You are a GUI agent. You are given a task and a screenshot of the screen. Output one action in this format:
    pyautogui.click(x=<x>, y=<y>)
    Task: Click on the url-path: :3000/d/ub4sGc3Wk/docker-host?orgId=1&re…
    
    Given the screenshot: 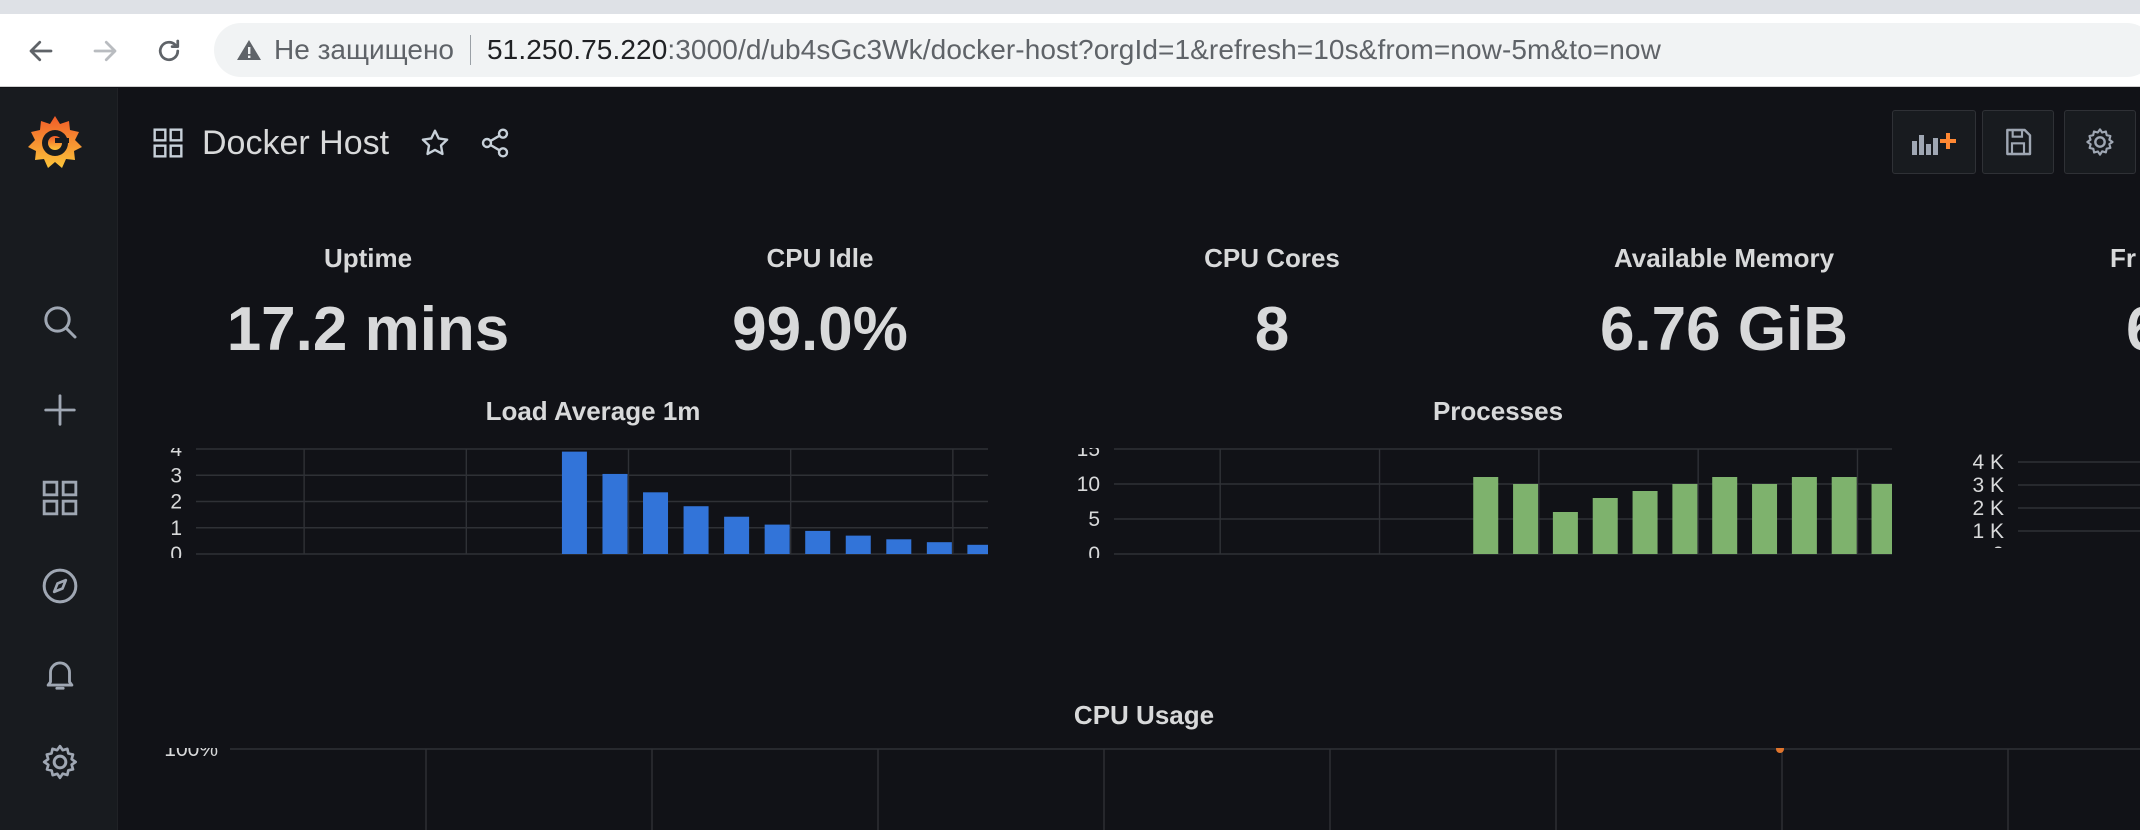 What is the action you would take?
    pyautogui.click(x=1164, y=49)
    